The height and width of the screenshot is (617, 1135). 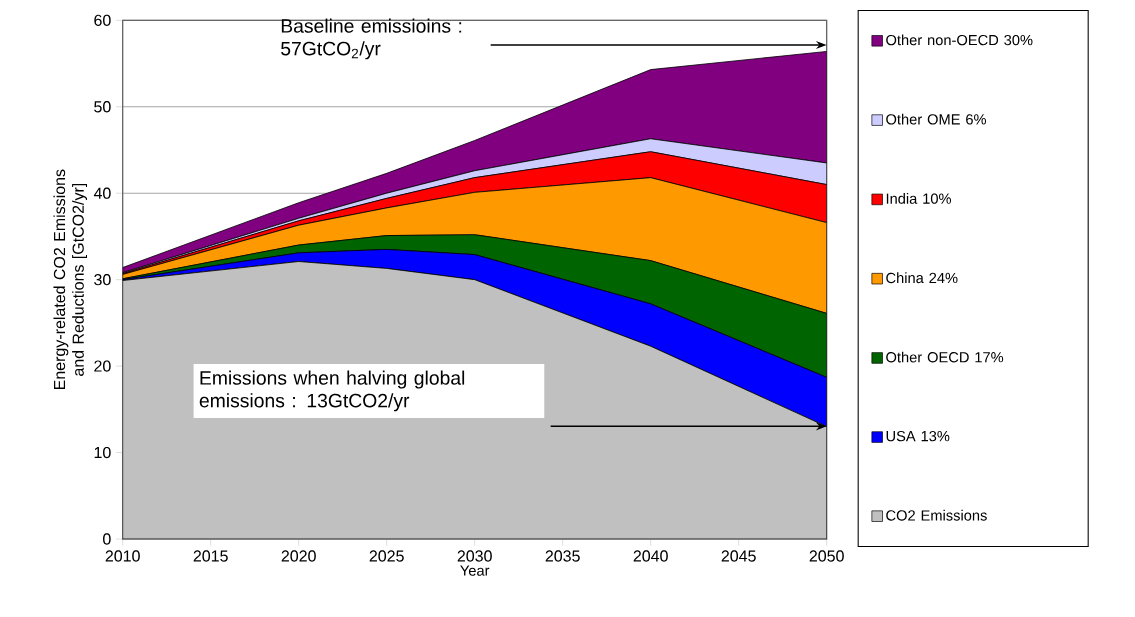 I want to click on legend-label: Other OME 6%, so click(x=936, y=119).